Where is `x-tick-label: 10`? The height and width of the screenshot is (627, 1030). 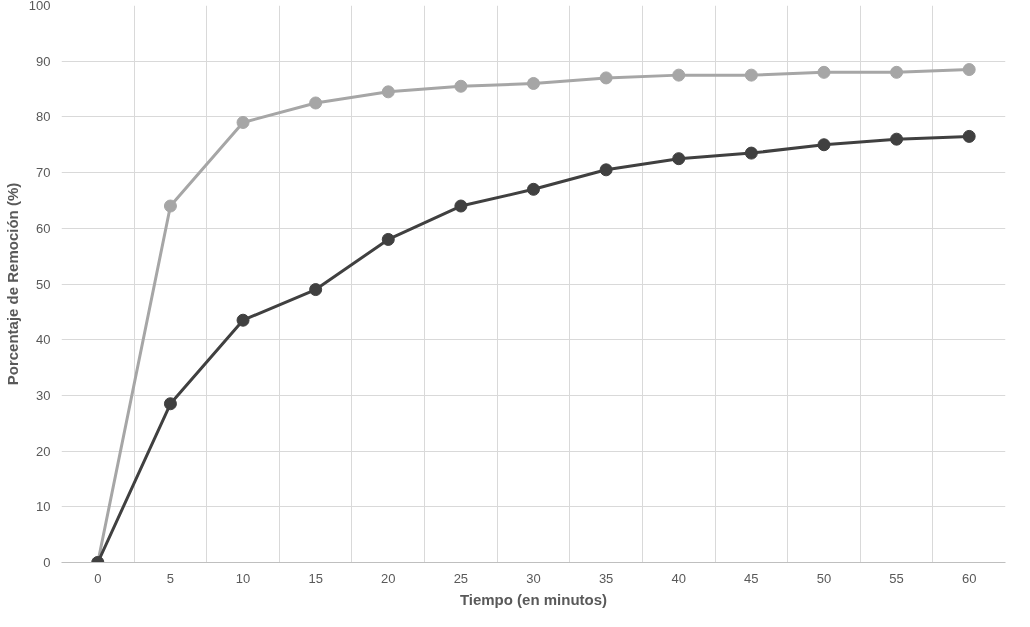 x-tick-label: 10 is located at coordinates (243, 578).